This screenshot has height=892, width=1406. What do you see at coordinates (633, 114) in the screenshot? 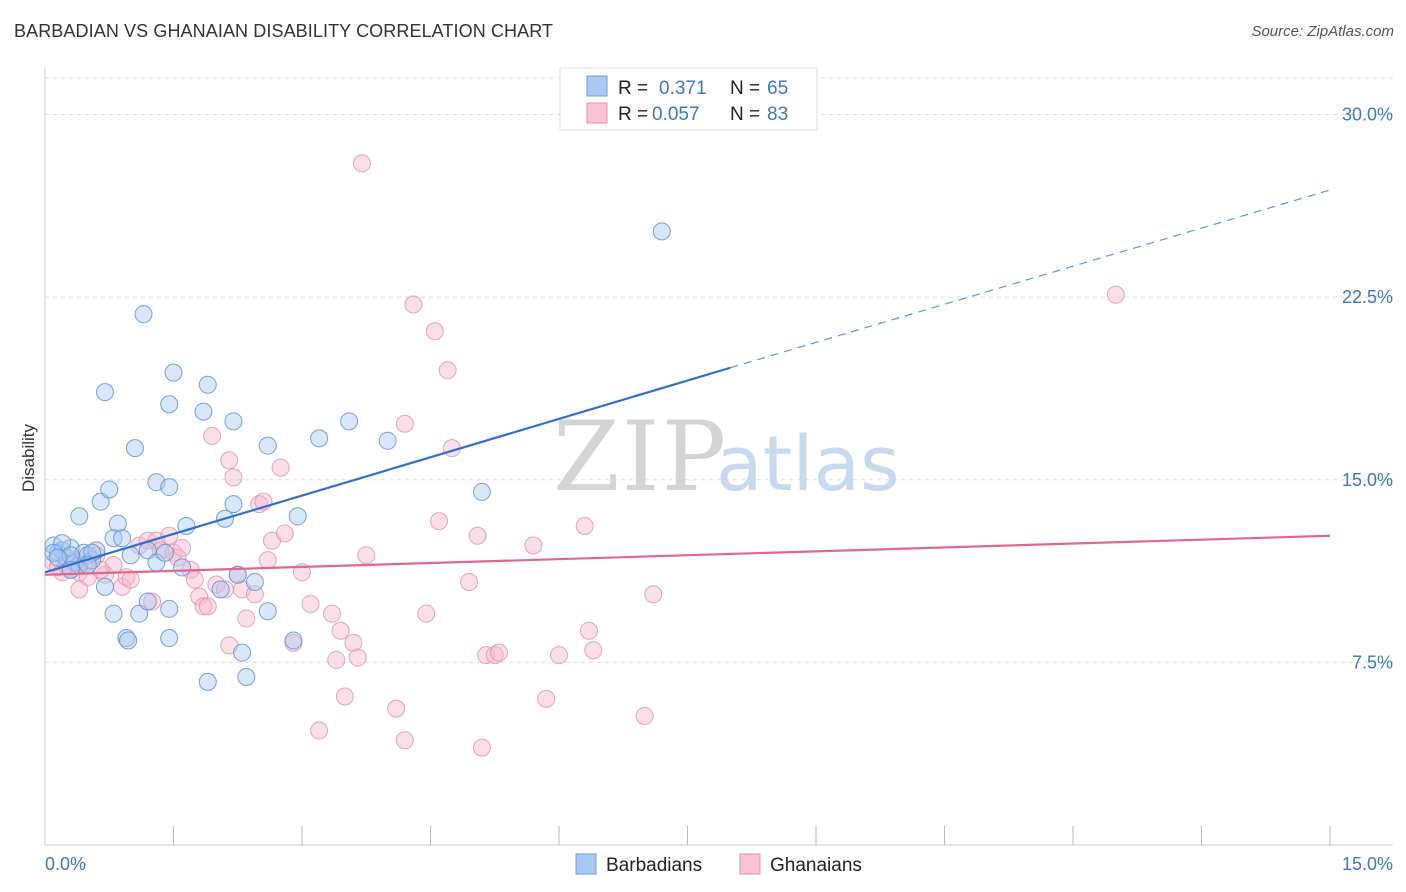
I see `legend-r-label-2: R =` at bounding box center [633, 114].